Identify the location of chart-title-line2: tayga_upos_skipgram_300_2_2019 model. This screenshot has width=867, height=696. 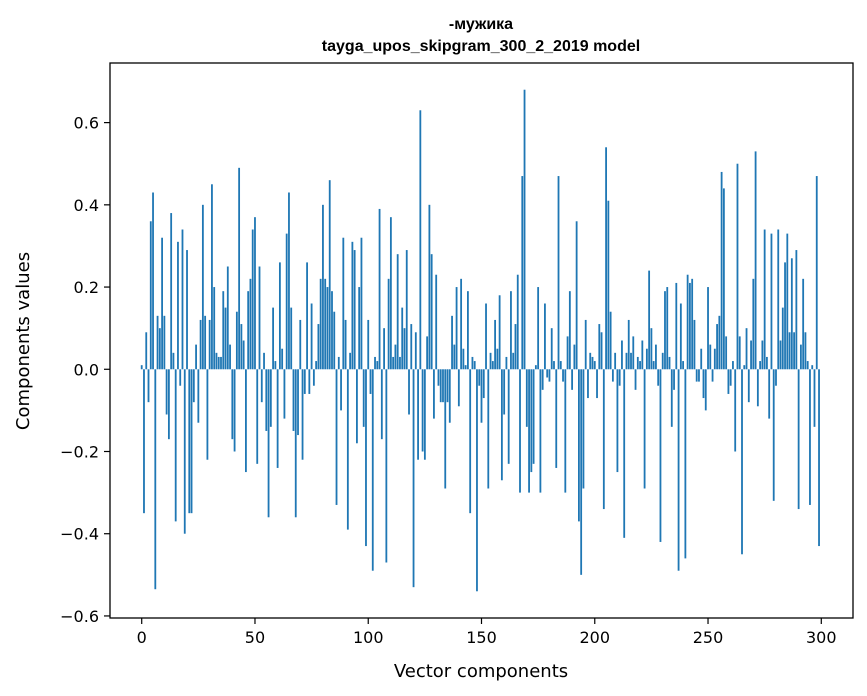
(481, 46).